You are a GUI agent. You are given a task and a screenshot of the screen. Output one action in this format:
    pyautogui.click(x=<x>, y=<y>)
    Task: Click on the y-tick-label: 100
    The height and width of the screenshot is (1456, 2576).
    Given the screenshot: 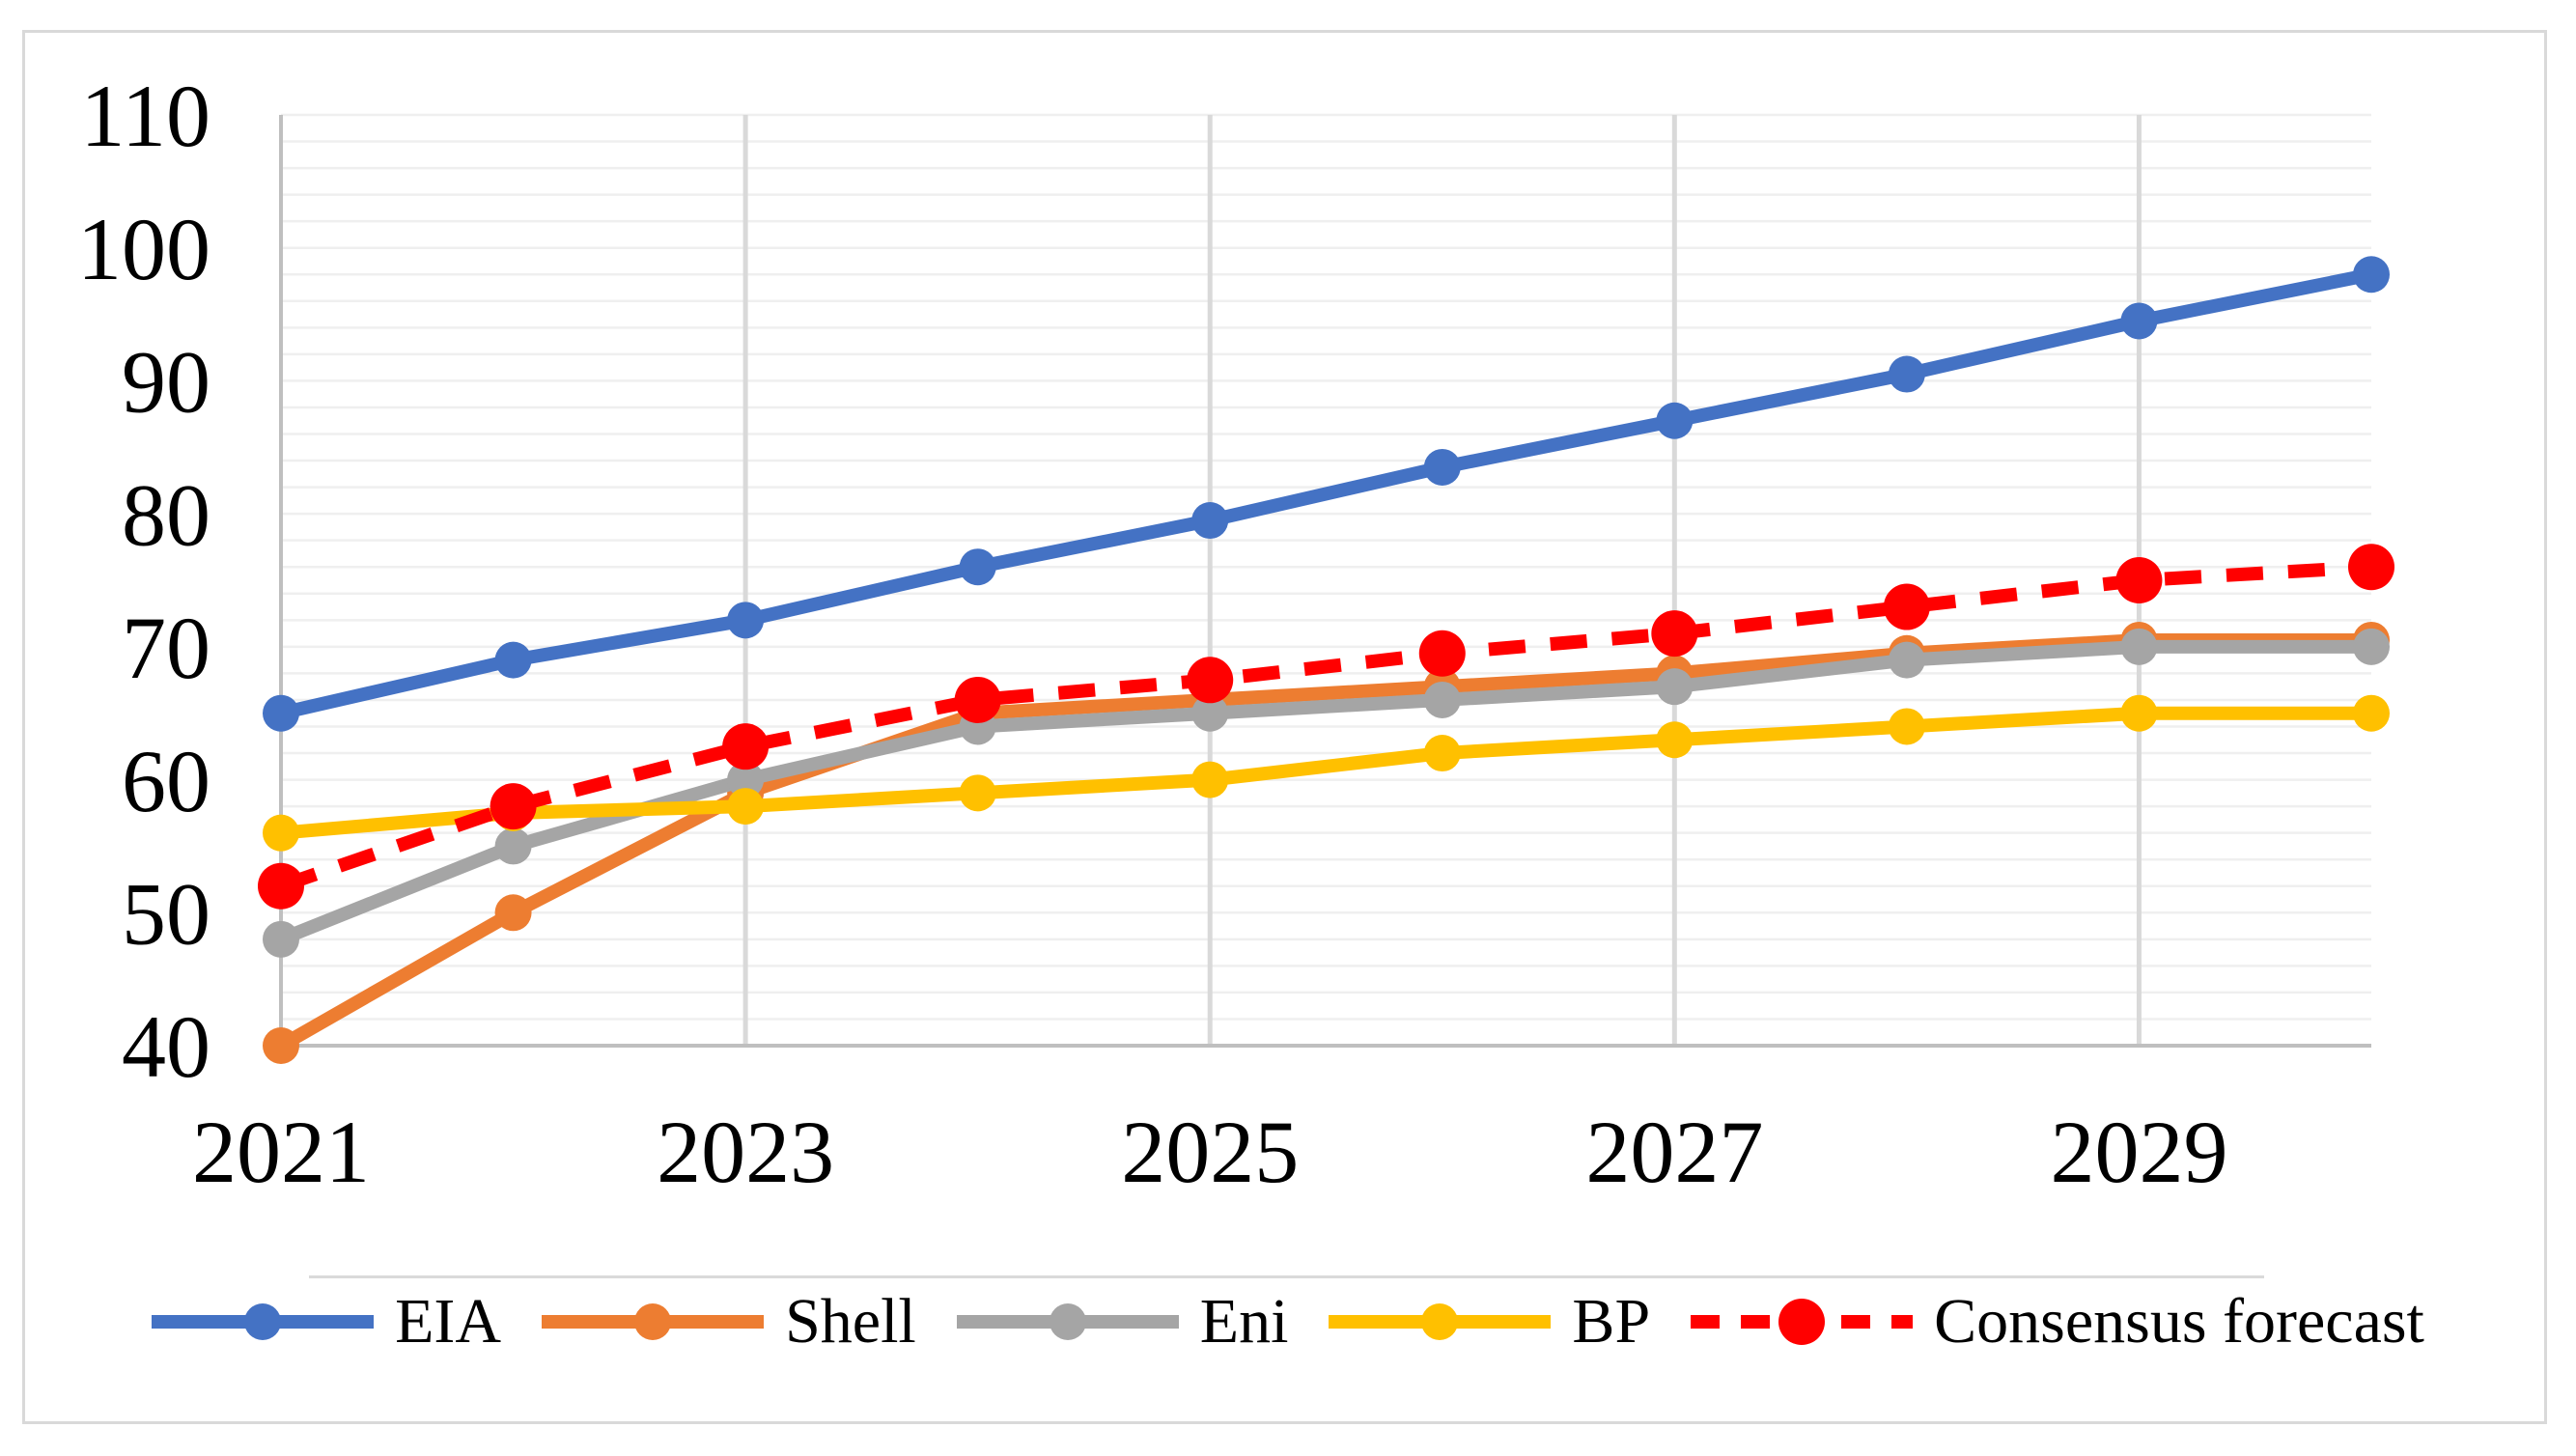 What is the action you would take?
    pyautogui.click(x=143, y=249)
    